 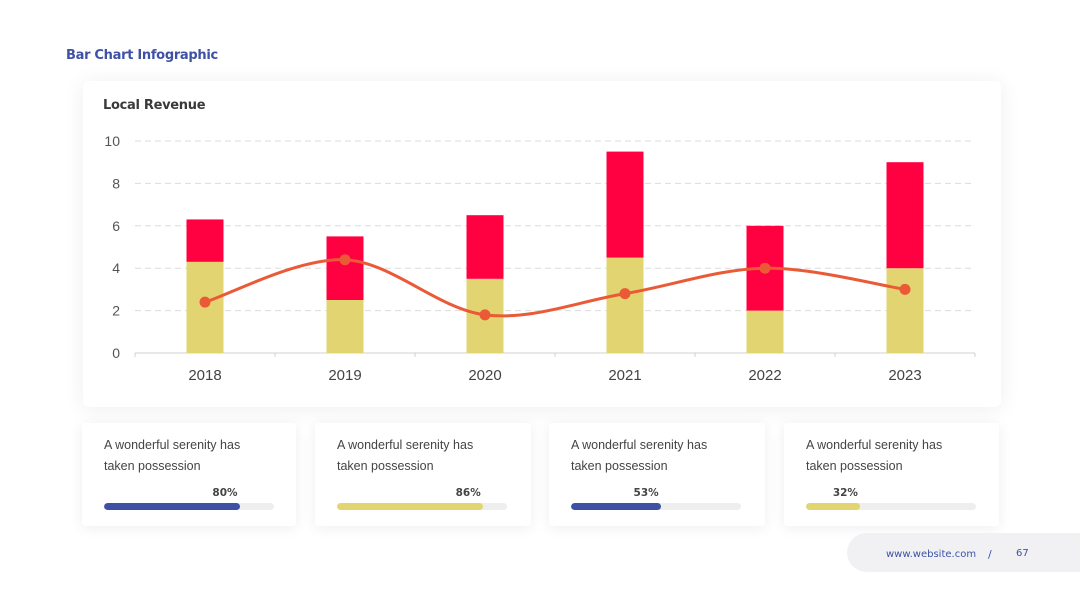 What do you see at coordinates (764, 375) in the screenshot?
I see `x-tick-label: 2022` at bounding box center [764, 375].